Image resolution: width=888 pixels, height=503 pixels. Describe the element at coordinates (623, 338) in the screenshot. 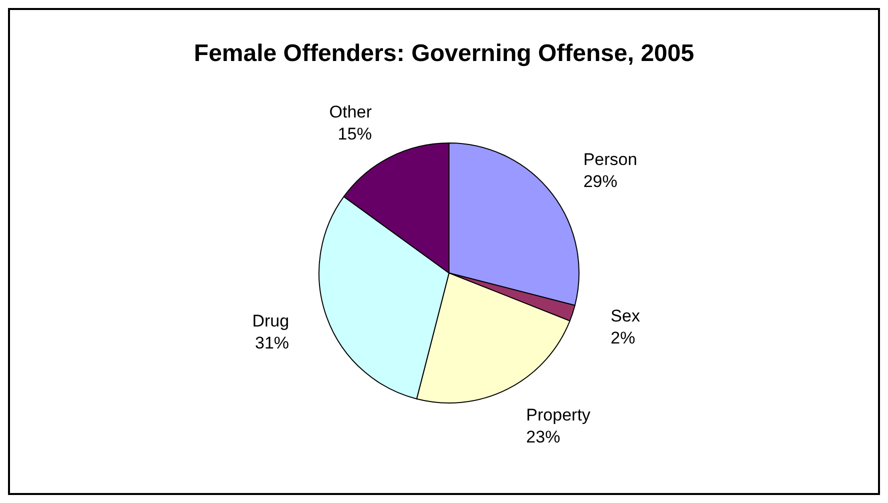

I see `data-label: 2%` at that location.